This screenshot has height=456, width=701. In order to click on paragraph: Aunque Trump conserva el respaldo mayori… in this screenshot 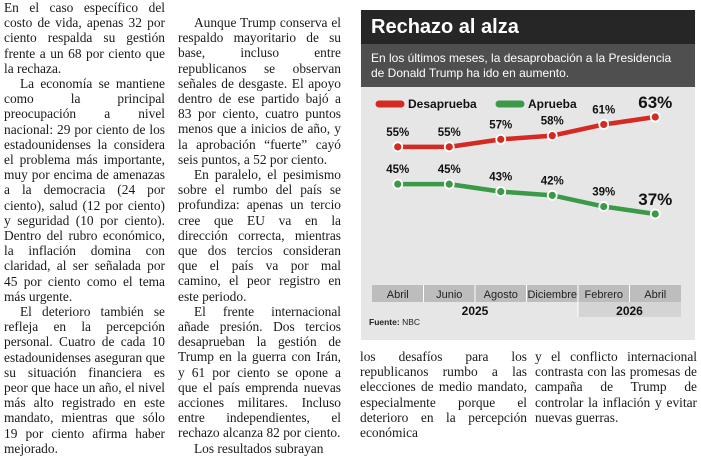, I will do `click(259, 91)`.